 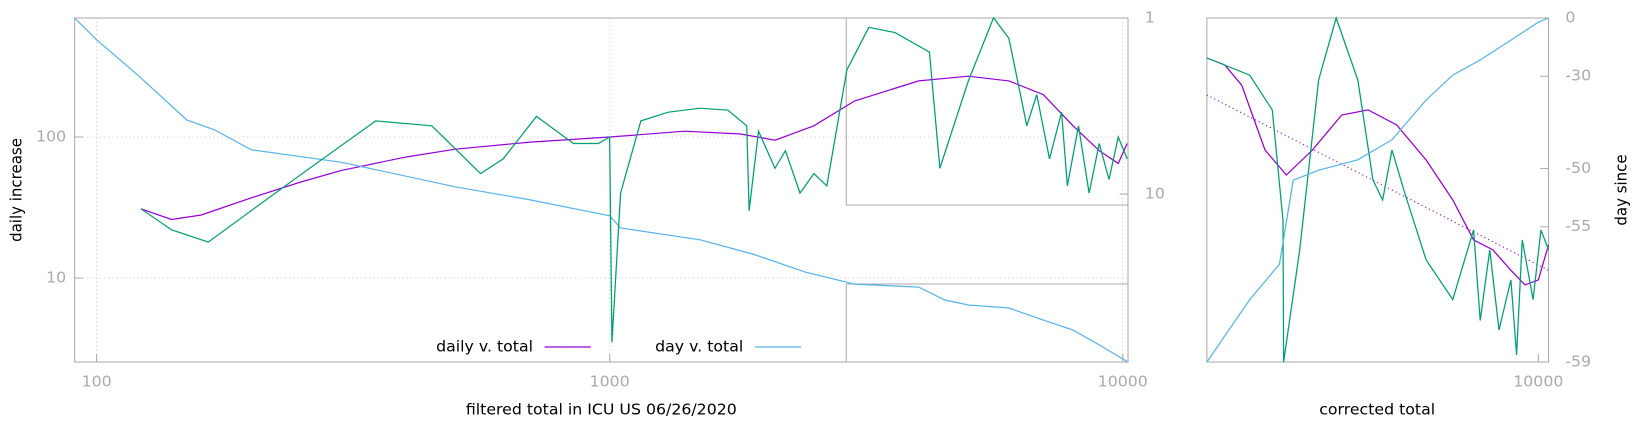 What do you see at coordinates (16, 190) in the screenshot?
I see `y-axis-label: daily increase` at bounding box center [16, 190].